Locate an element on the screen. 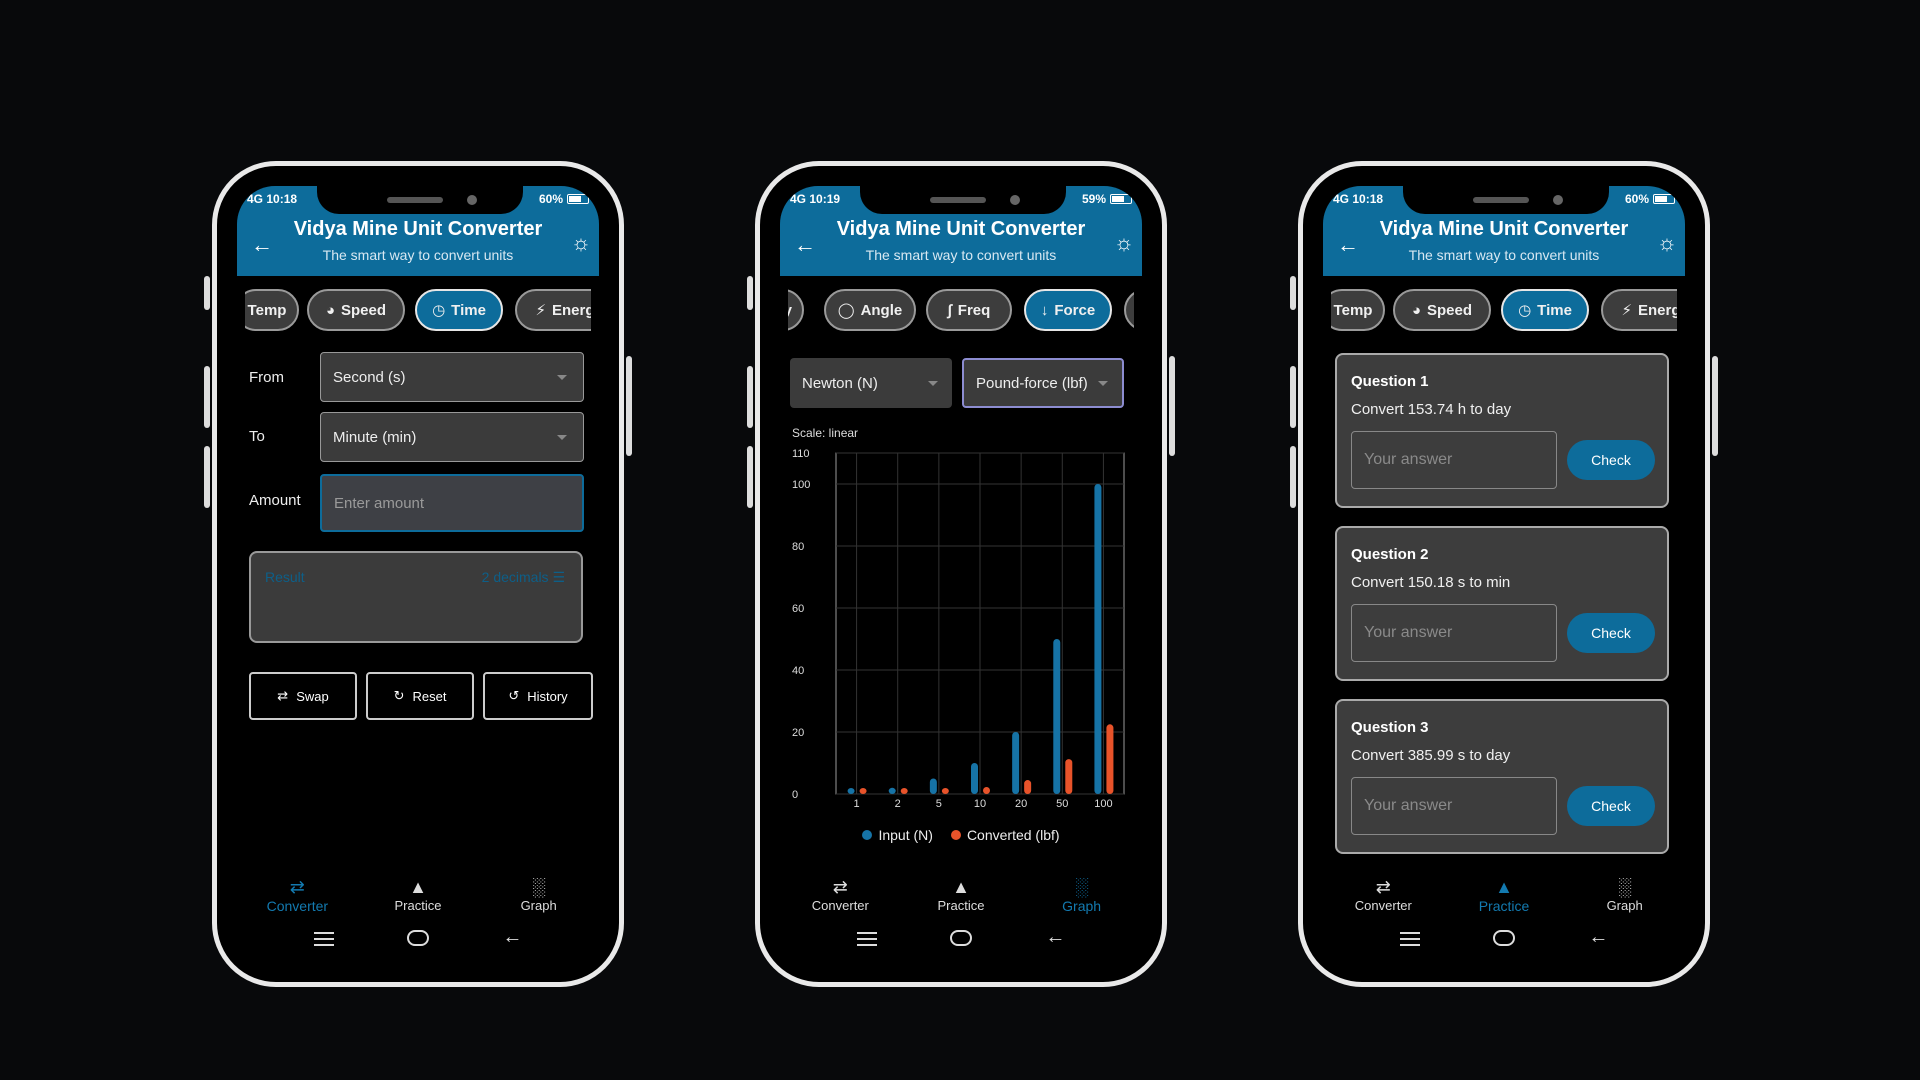  decimals-selector: 2 decimals ☰ is located at coordinates (523, 577).